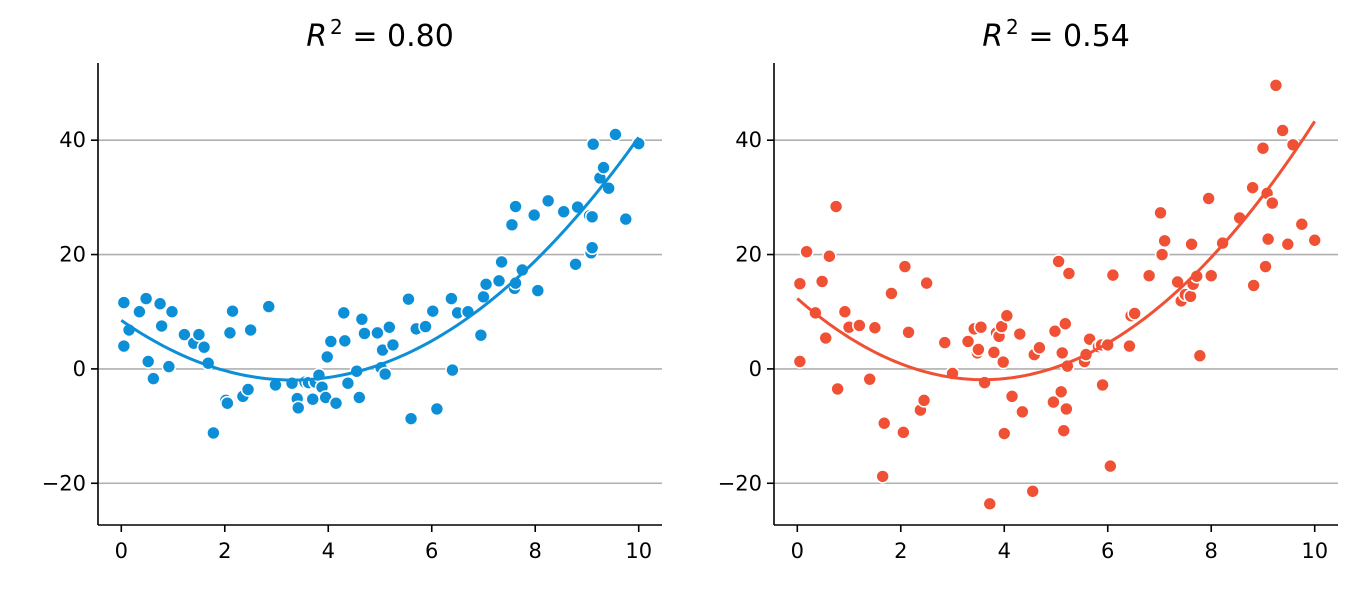 This screenshot has width=1357, height=593. Describe the element at coordinates (1012, 27) in the screenshot. I see `title-superscript: 2` at that location.